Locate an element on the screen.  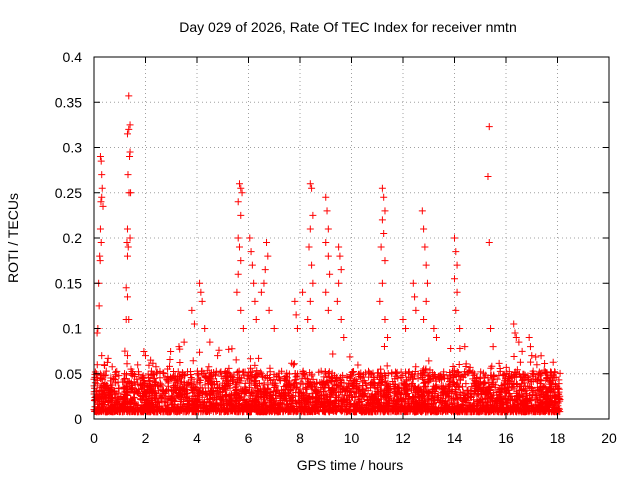
y-tick-label: 0.4 is located at coordinates (73, 57).